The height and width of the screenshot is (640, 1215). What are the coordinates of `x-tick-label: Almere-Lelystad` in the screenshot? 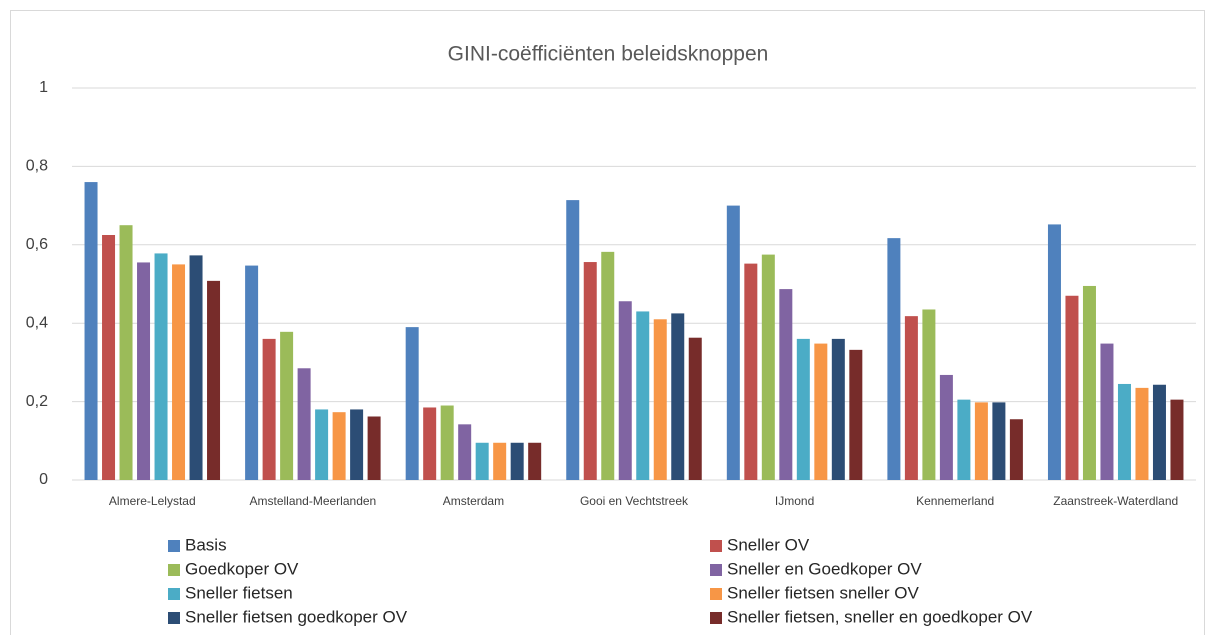 It's located at (152, 501).